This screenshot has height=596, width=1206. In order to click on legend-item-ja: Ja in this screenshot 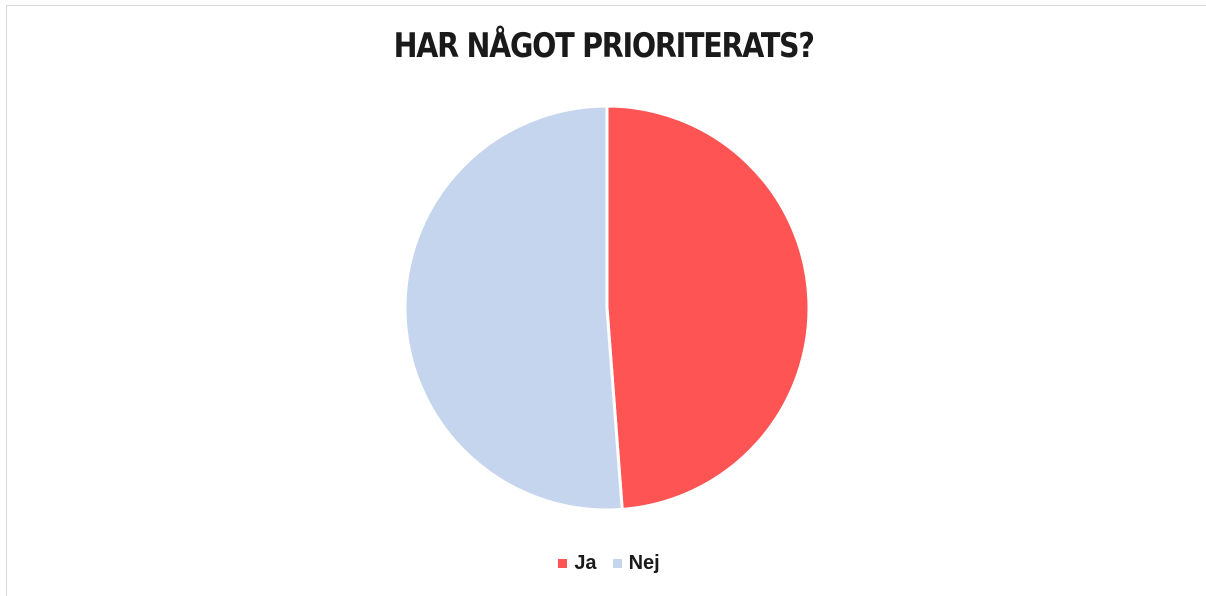, I will do `click(577, 563)`.